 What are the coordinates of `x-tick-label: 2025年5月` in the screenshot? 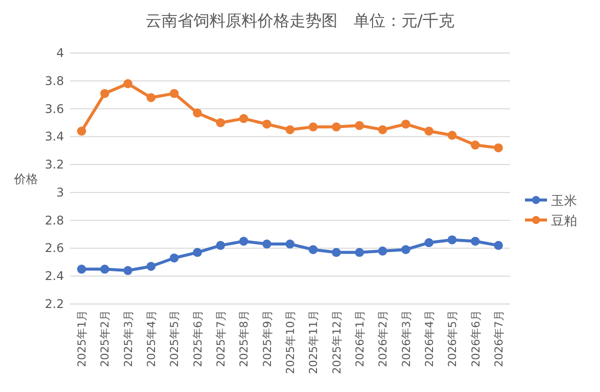 It's located at (175, 338).